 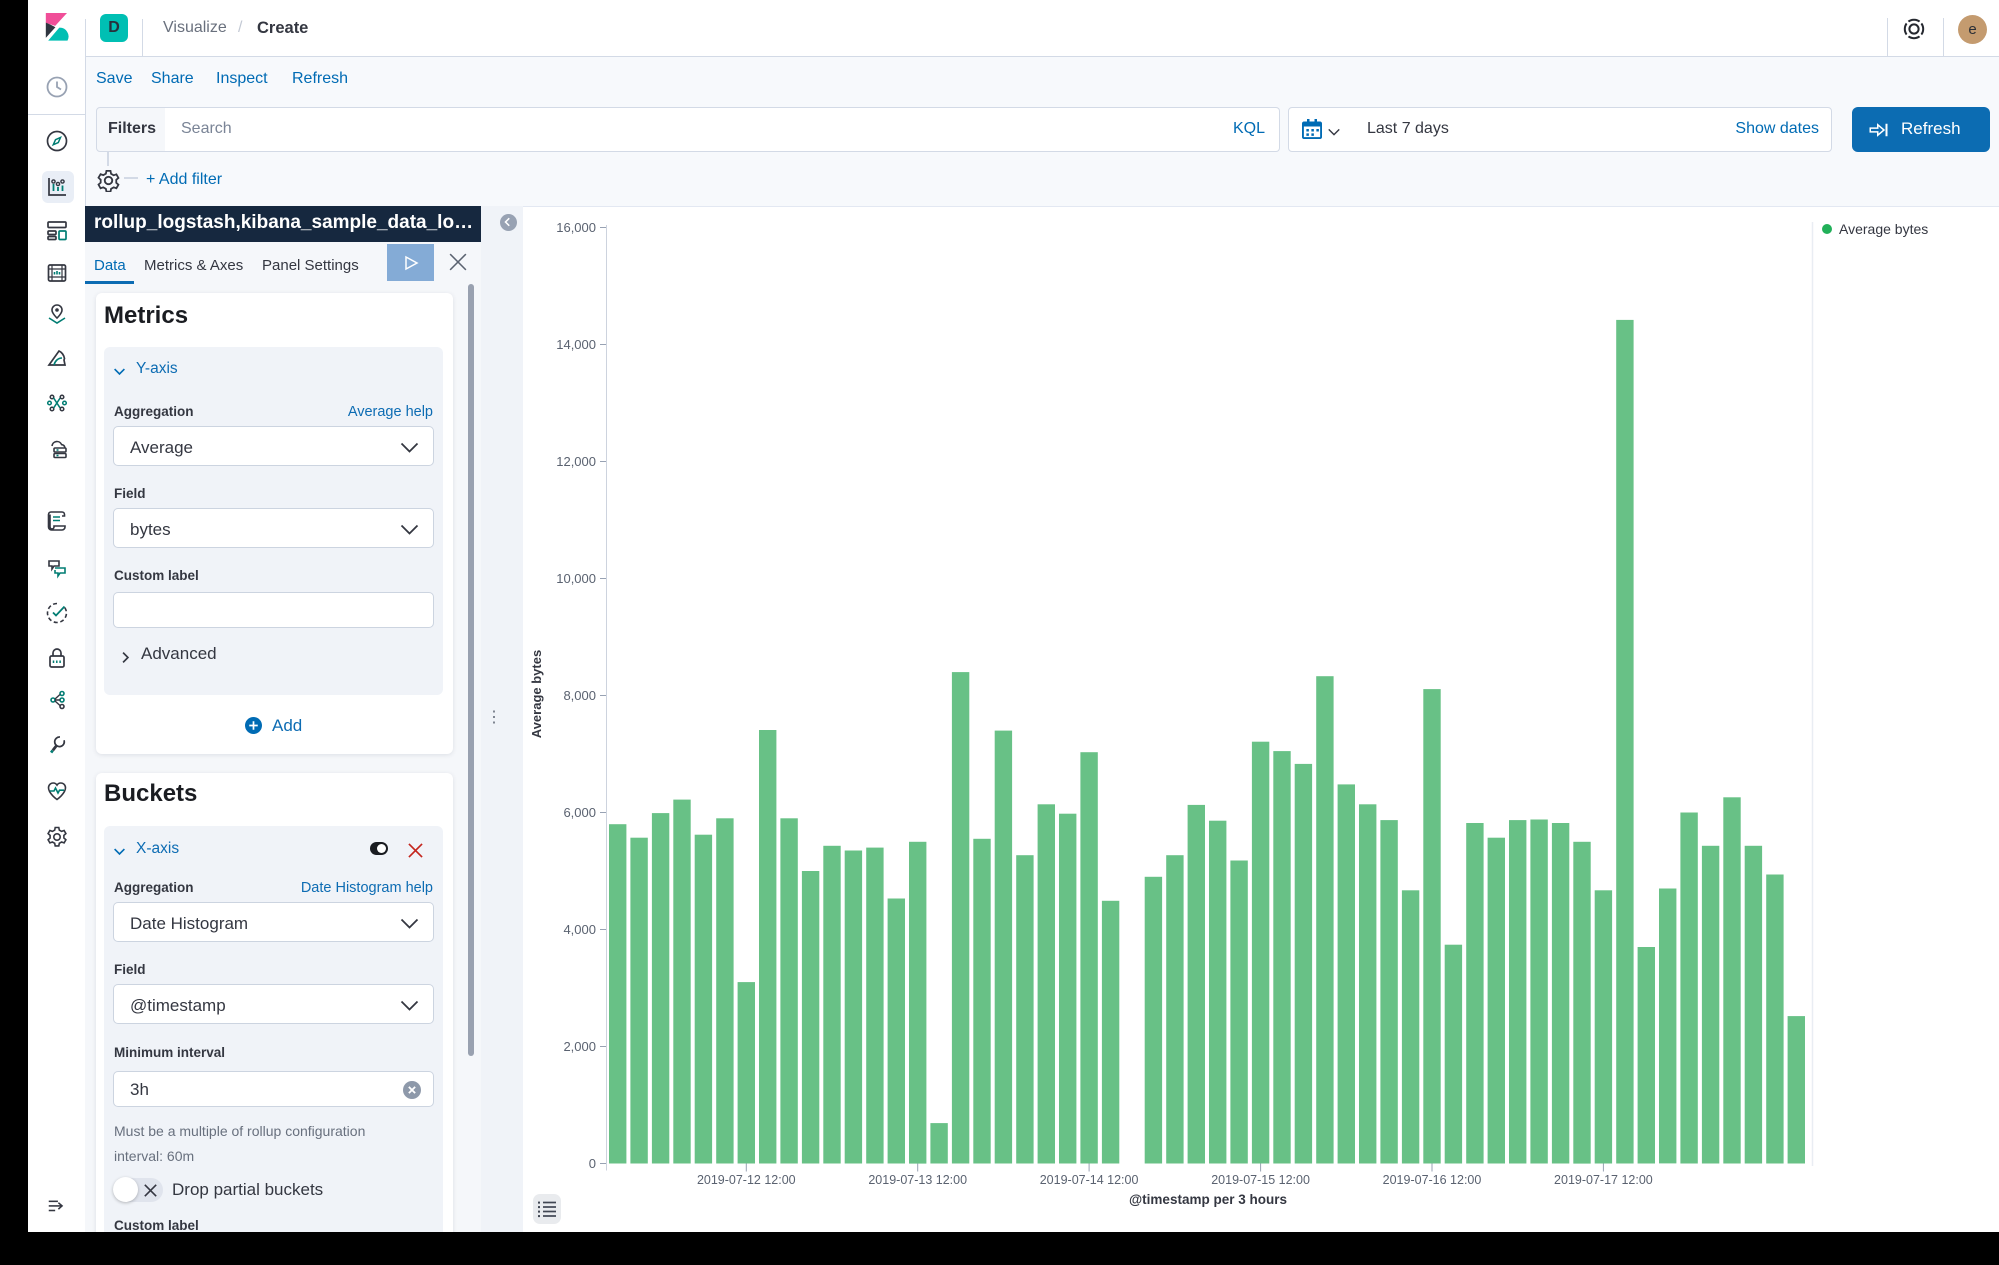 What do you see at coordinates (576, 578) in the screenshot?
I see `svg-text: 10,000` at bounding box center [576, 578].